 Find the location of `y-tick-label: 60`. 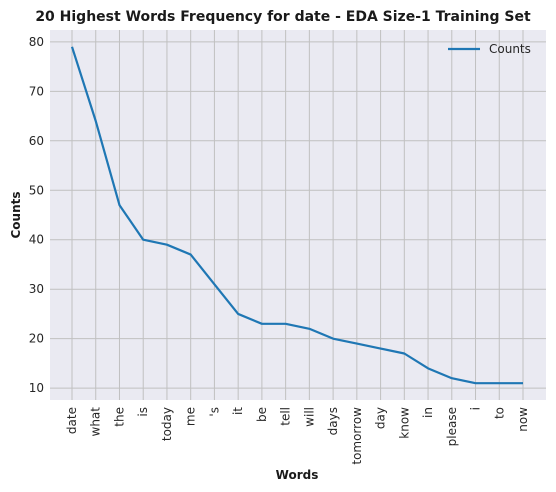

y-tick-label: 60 is located at coordinates (36, 141).